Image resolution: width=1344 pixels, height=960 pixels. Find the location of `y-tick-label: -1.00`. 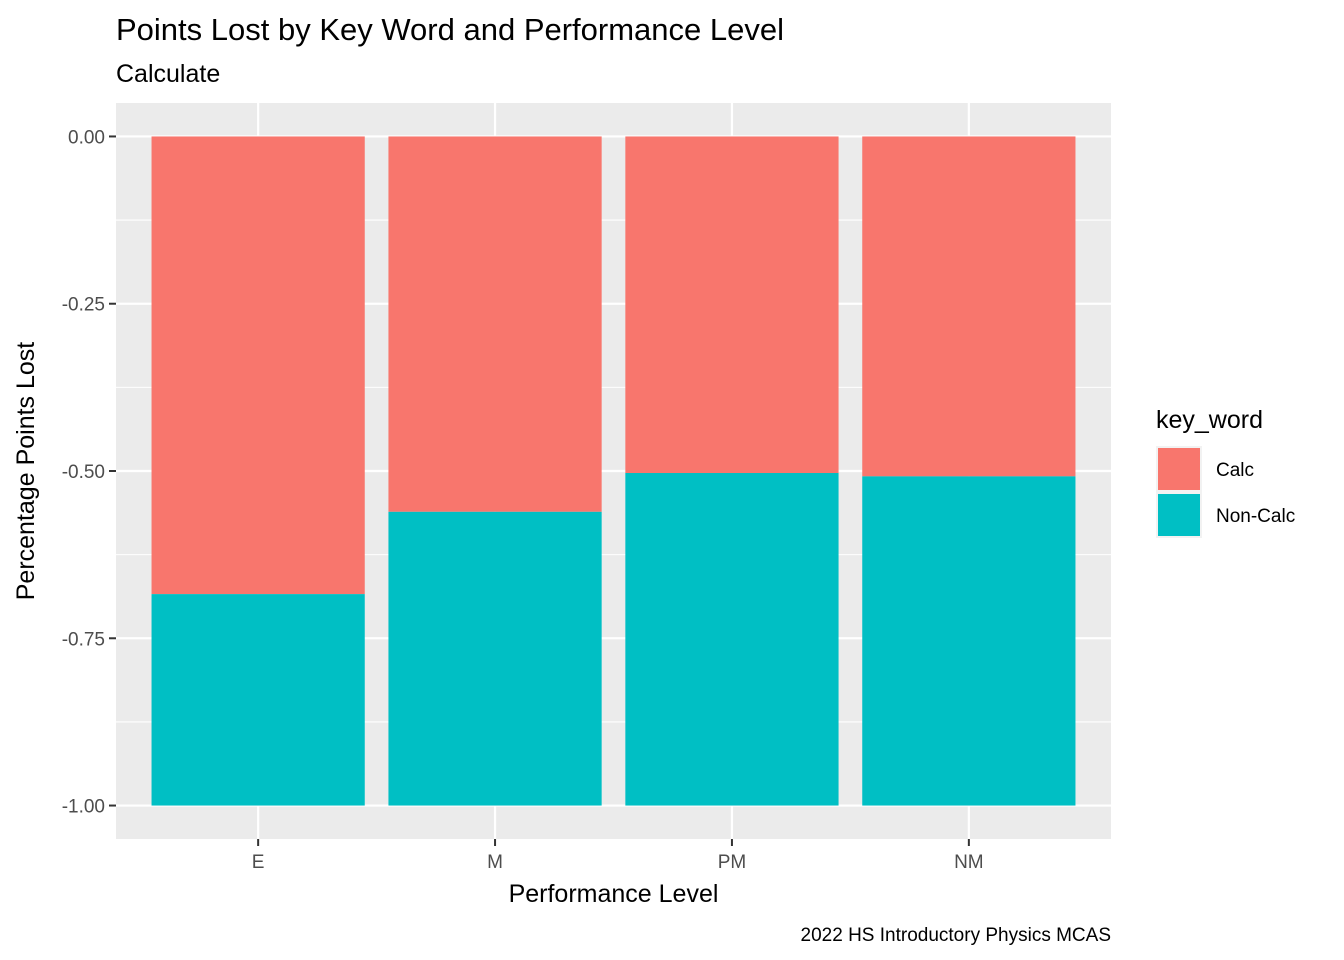

y-tick-label: -1.00 is located at coordinates (83, 807).